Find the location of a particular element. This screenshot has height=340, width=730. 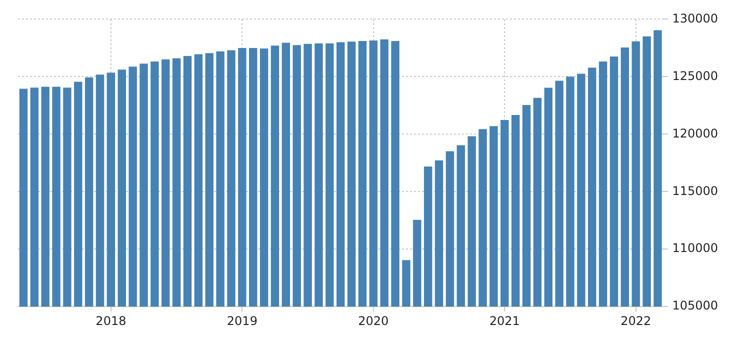

x-tick-label: 2018 is located at coordinates (111, 321).